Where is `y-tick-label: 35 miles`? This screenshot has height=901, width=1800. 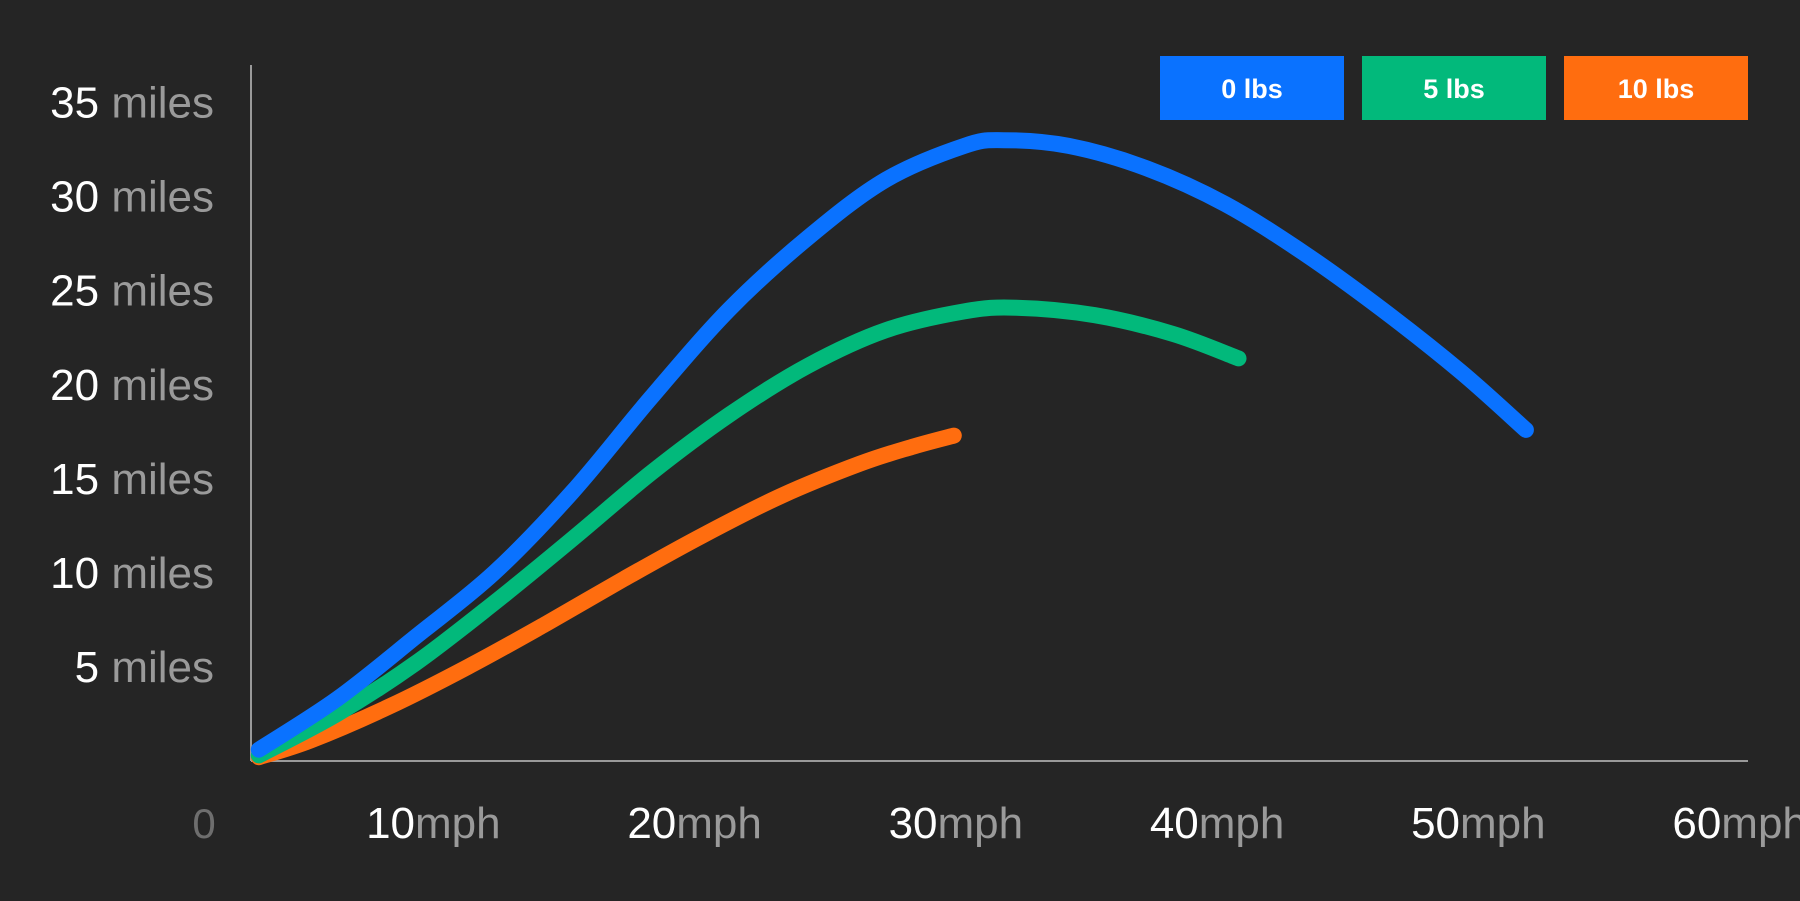
y-tick-label: 35 miles is located at coordinates (132, 103).